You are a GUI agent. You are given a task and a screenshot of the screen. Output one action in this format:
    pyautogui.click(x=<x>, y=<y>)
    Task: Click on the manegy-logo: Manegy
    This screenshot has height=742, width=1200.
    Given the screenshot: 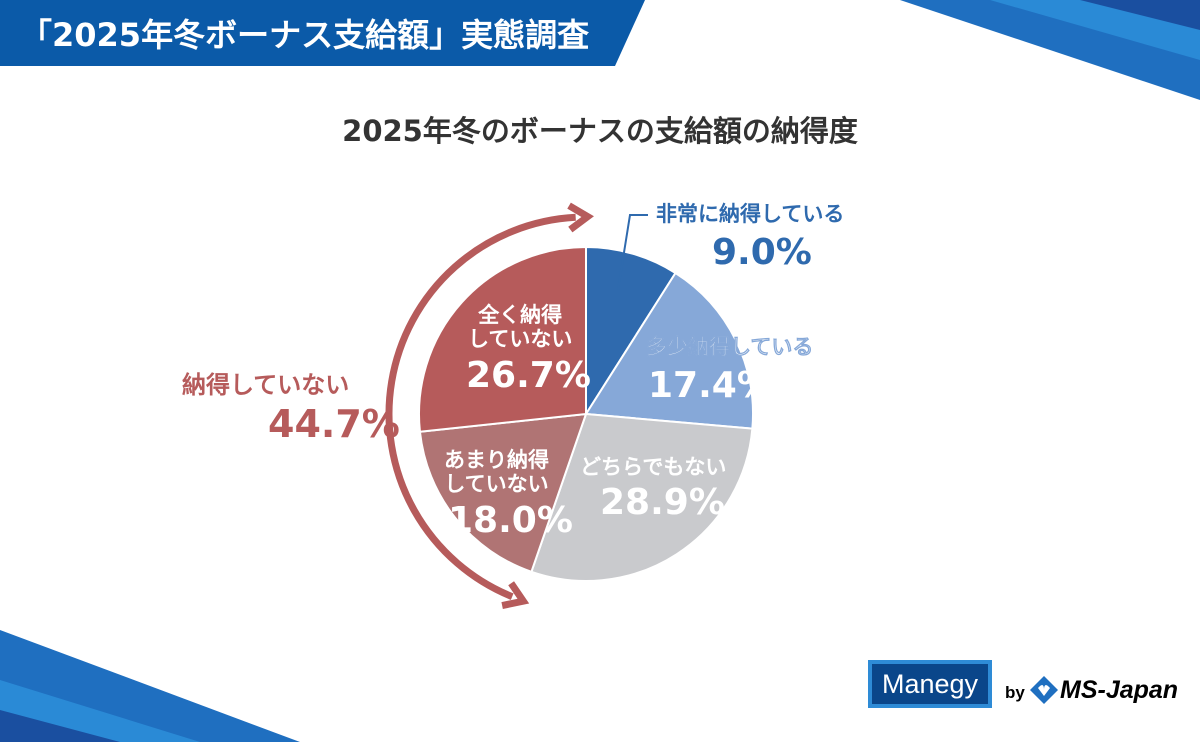 What is the action you would take?
    pyautogui.click(x=930, y=684)
    